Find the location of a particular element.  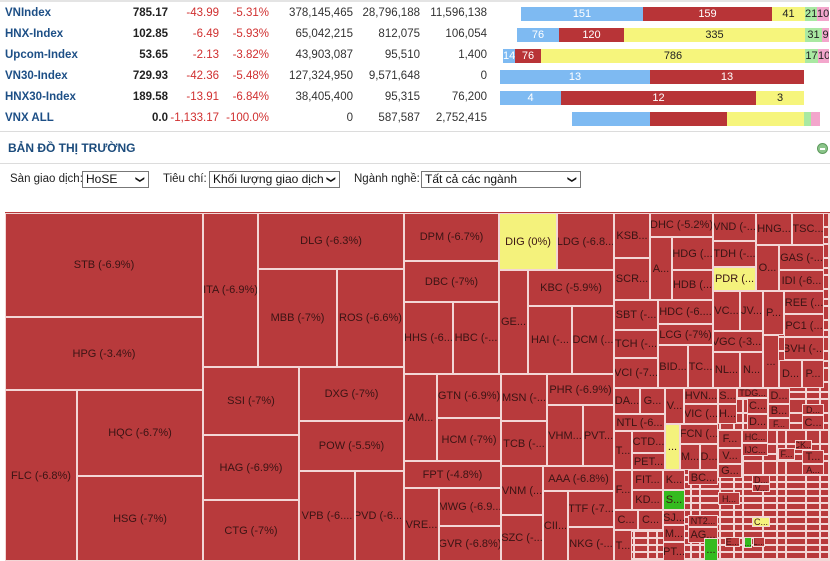

treemap-tile: DPM (-6.7%) is located at coordinates (451, 237).